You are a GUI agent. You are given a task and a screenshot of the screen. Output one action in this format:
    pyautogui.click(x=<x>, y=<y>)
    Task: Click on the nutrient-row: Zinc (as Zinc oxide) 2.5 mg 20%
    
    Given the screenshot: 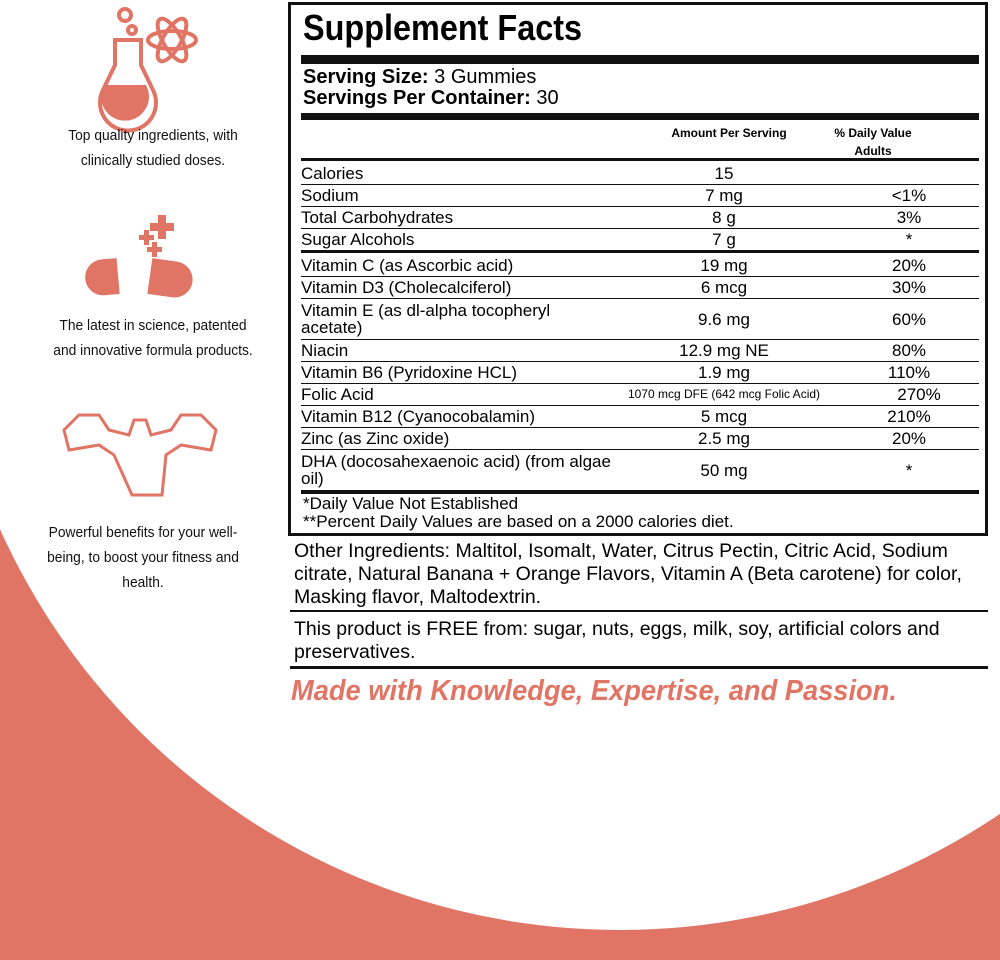 What is the action you would take?
    pyautogui.click(x=640, y=439)
    